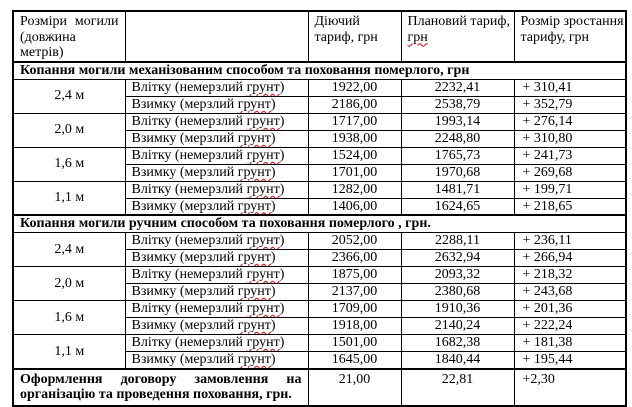 This screenshot has height=407, width=632. Describe the element at coordinates (570, 37) in the screenshot. I see `header-growth-column: Розмір зростання тарифу, грн` at that location.